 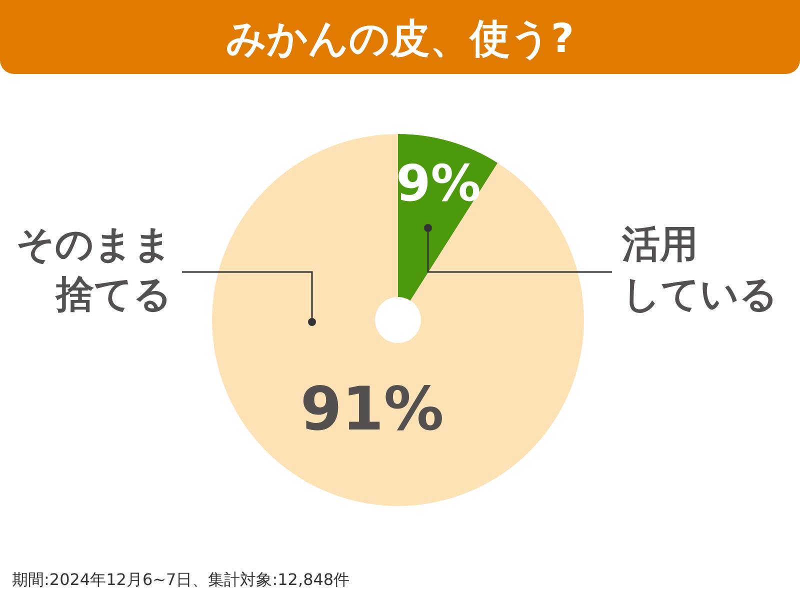 I want to click on title: みかんの皮、使う?, so click(x=400, y=37).